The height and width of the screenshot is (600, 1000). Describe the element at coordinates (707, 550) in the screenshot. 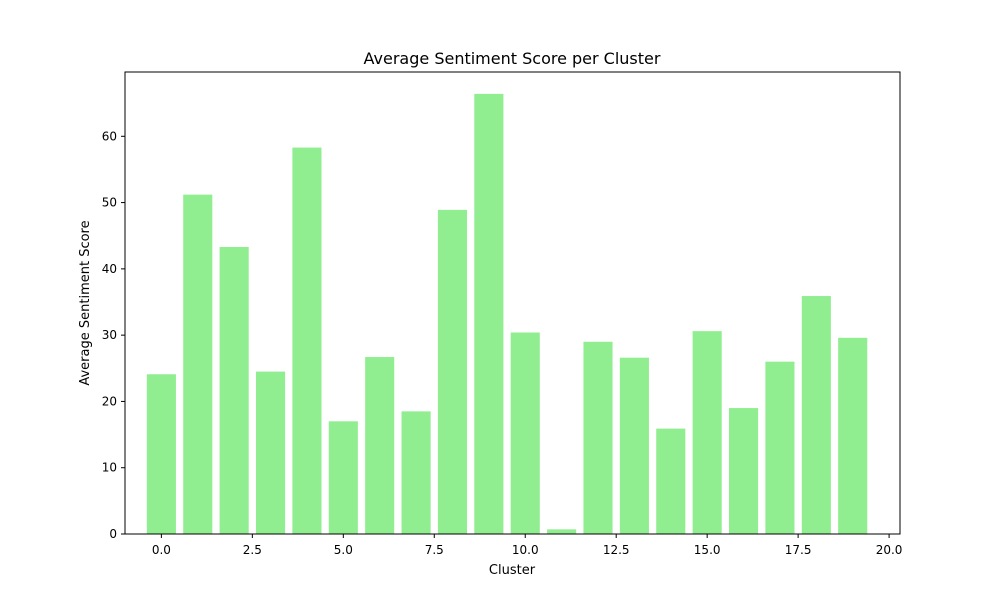

I see `x-tick-label: 15.0` at that location.